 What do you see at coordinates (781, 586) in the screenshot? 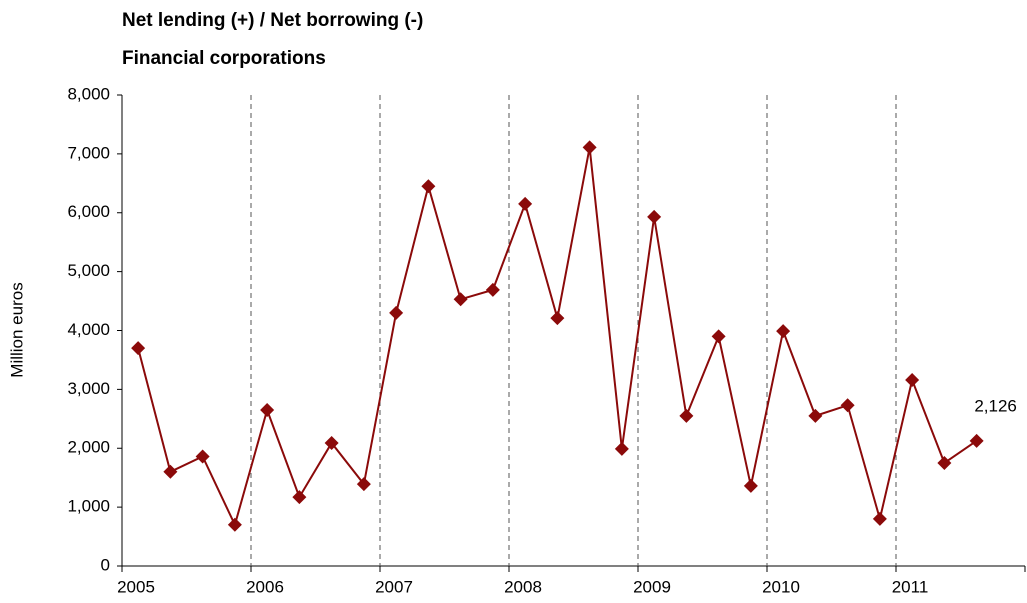
I see `x-tick-label: 2010` at bounding box center [781, 586].